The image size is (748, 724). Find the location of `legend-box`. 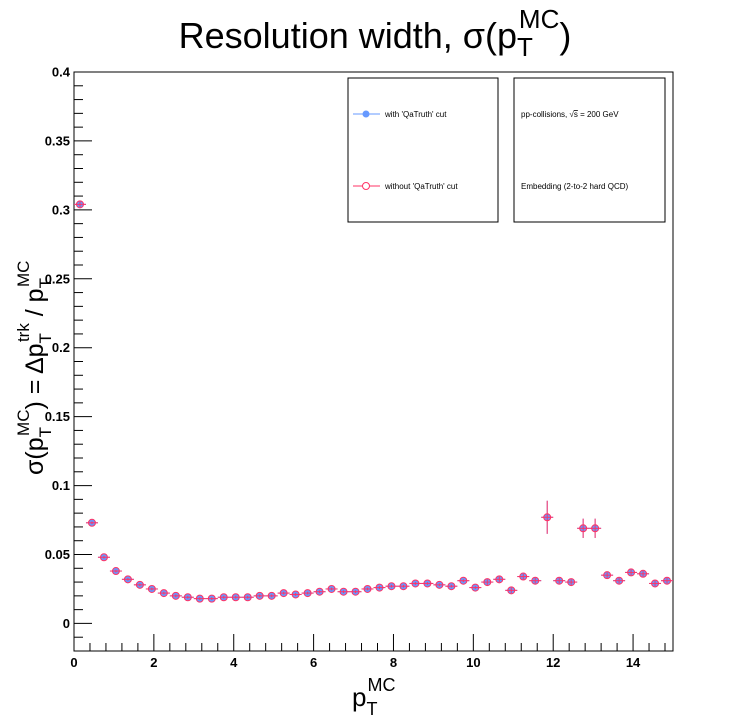

legend-box is located at coordinates (423, 150).